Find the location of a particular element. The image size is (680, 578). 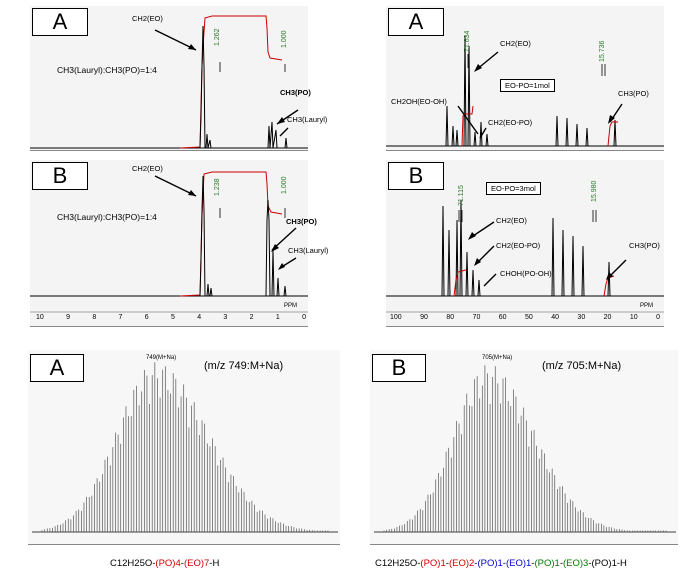

formula-po: (PO)4 is located at coordinates (168, 563).